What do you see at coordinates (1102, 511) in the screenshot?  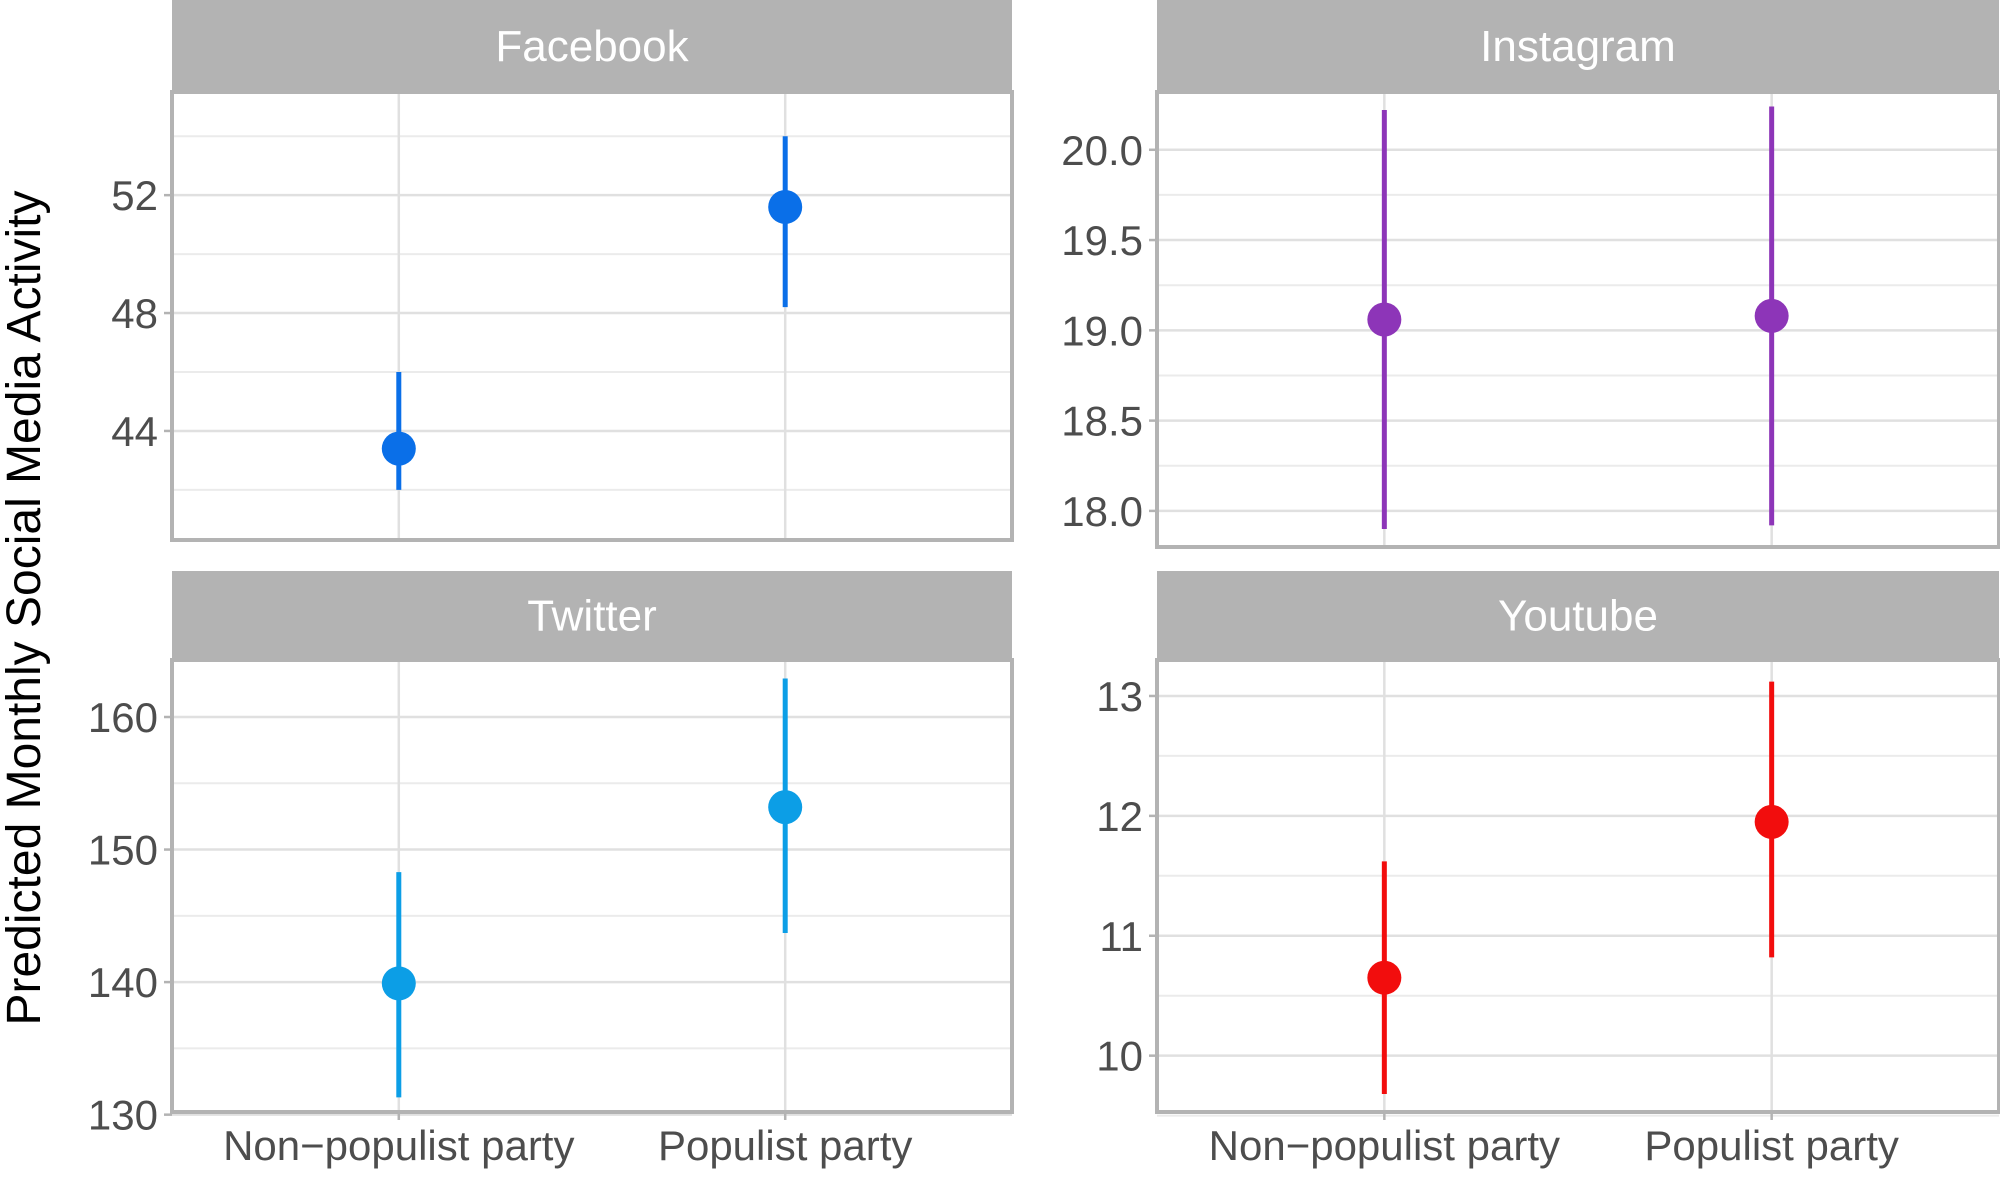 I see `y-tick-label: 18.0` at bounding box center [1102, 511].